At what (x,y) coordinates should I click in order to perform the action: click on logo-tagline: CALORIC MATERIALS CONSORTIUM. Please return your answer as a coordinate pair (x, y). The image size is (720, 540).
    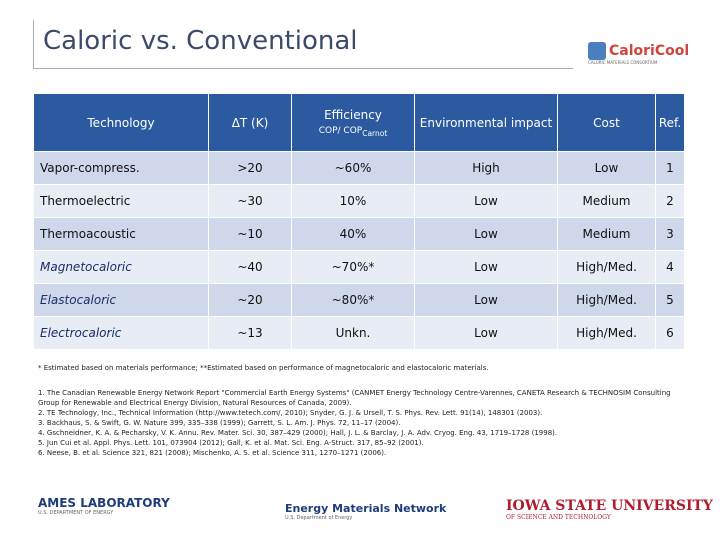
    Looking at the image, I should click on (623, 62).